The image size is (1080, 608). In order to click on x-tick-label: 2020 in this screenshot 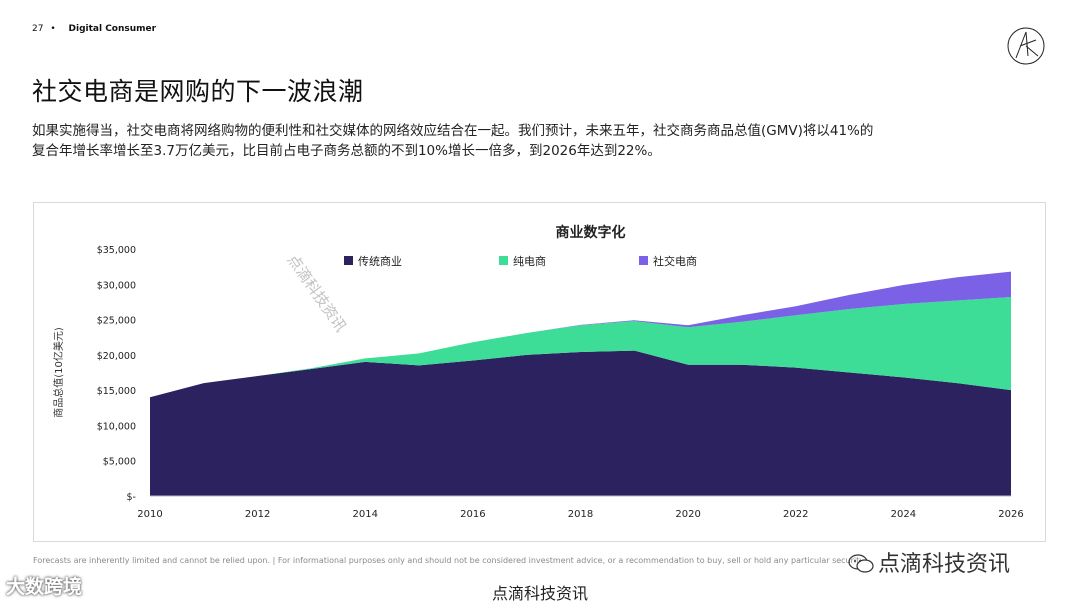, I will do `click(687, 514)`.